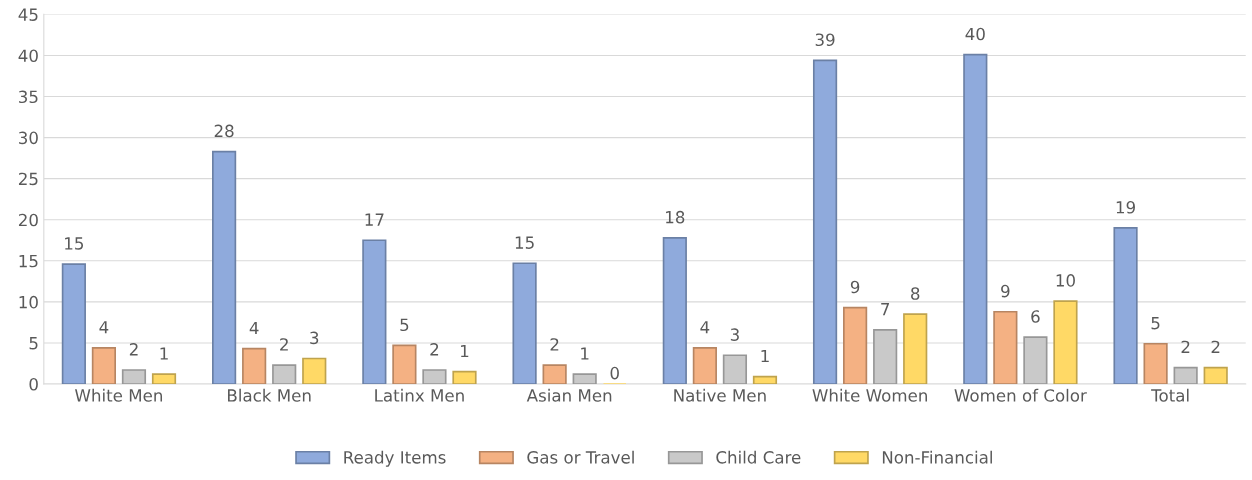 This screenshot has height=480, width=1252. What do you see at coordinates (118, 395) in the screenshot?
I see `x-tick-label: White Men` at bounding box center [118, 395].